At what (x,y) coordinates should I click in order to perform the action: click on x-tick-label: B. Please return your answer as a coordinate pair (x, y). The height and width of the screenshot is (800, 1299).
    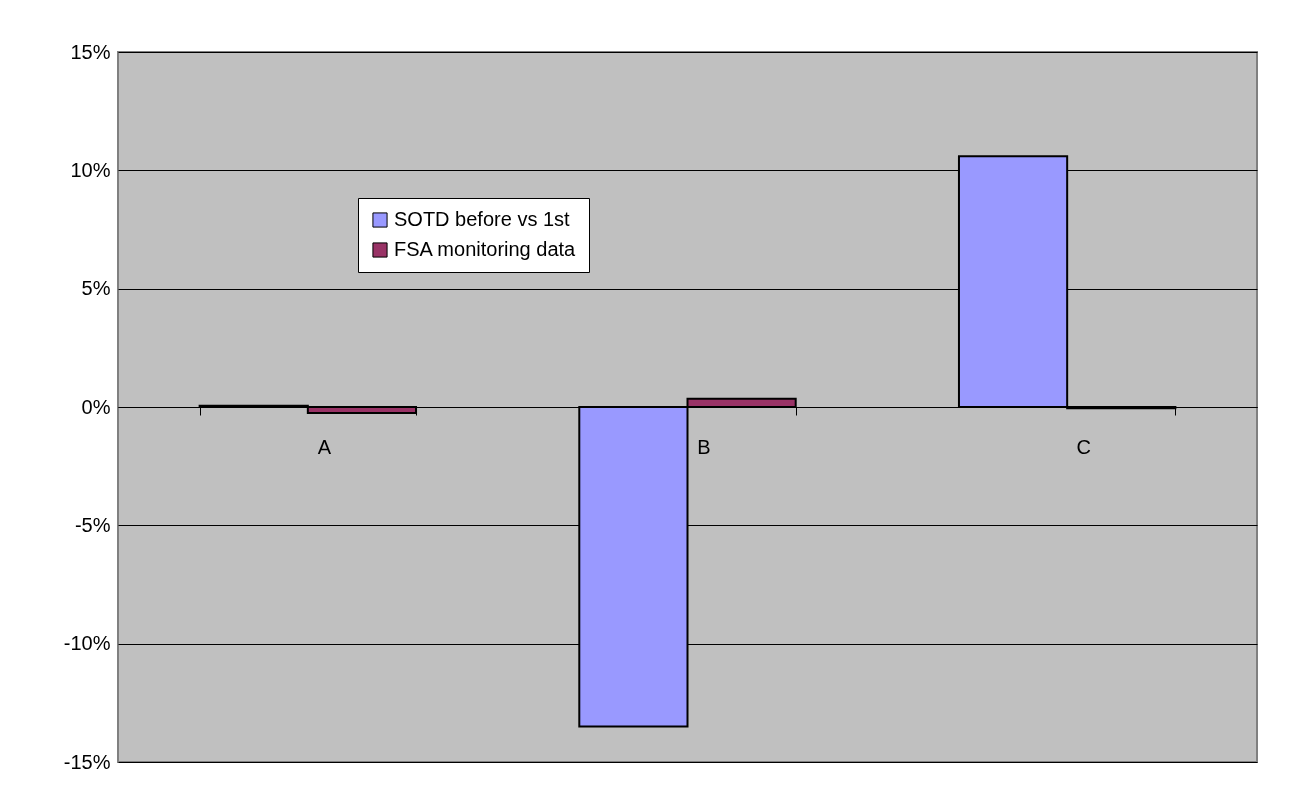
    Looking at the image, I should click on (704, 446).